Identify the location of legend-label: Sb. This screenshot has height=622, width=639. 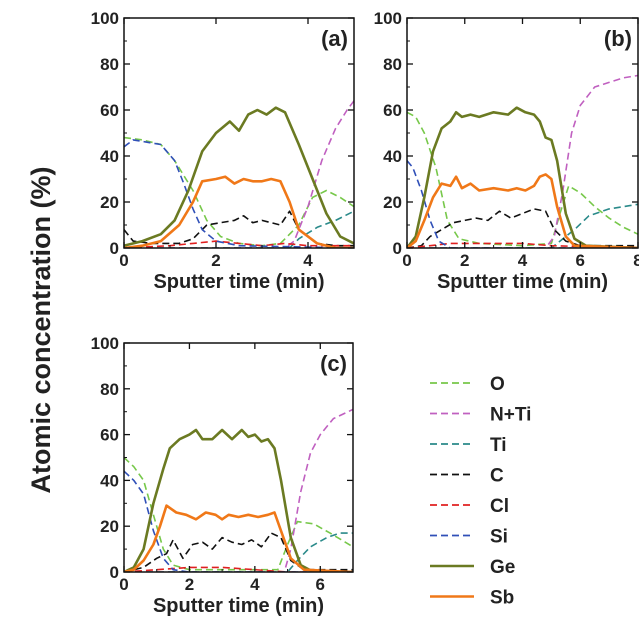
(502, 598).